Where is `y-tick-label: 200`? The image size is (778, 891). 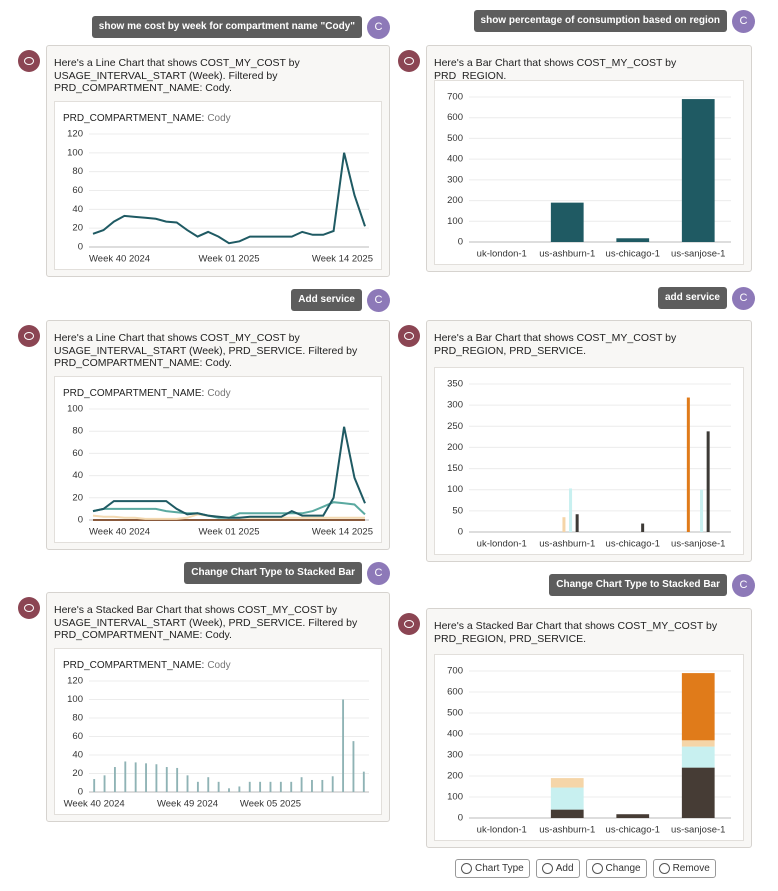 y-tick-label: 200 is located at coordinates (455, 200).